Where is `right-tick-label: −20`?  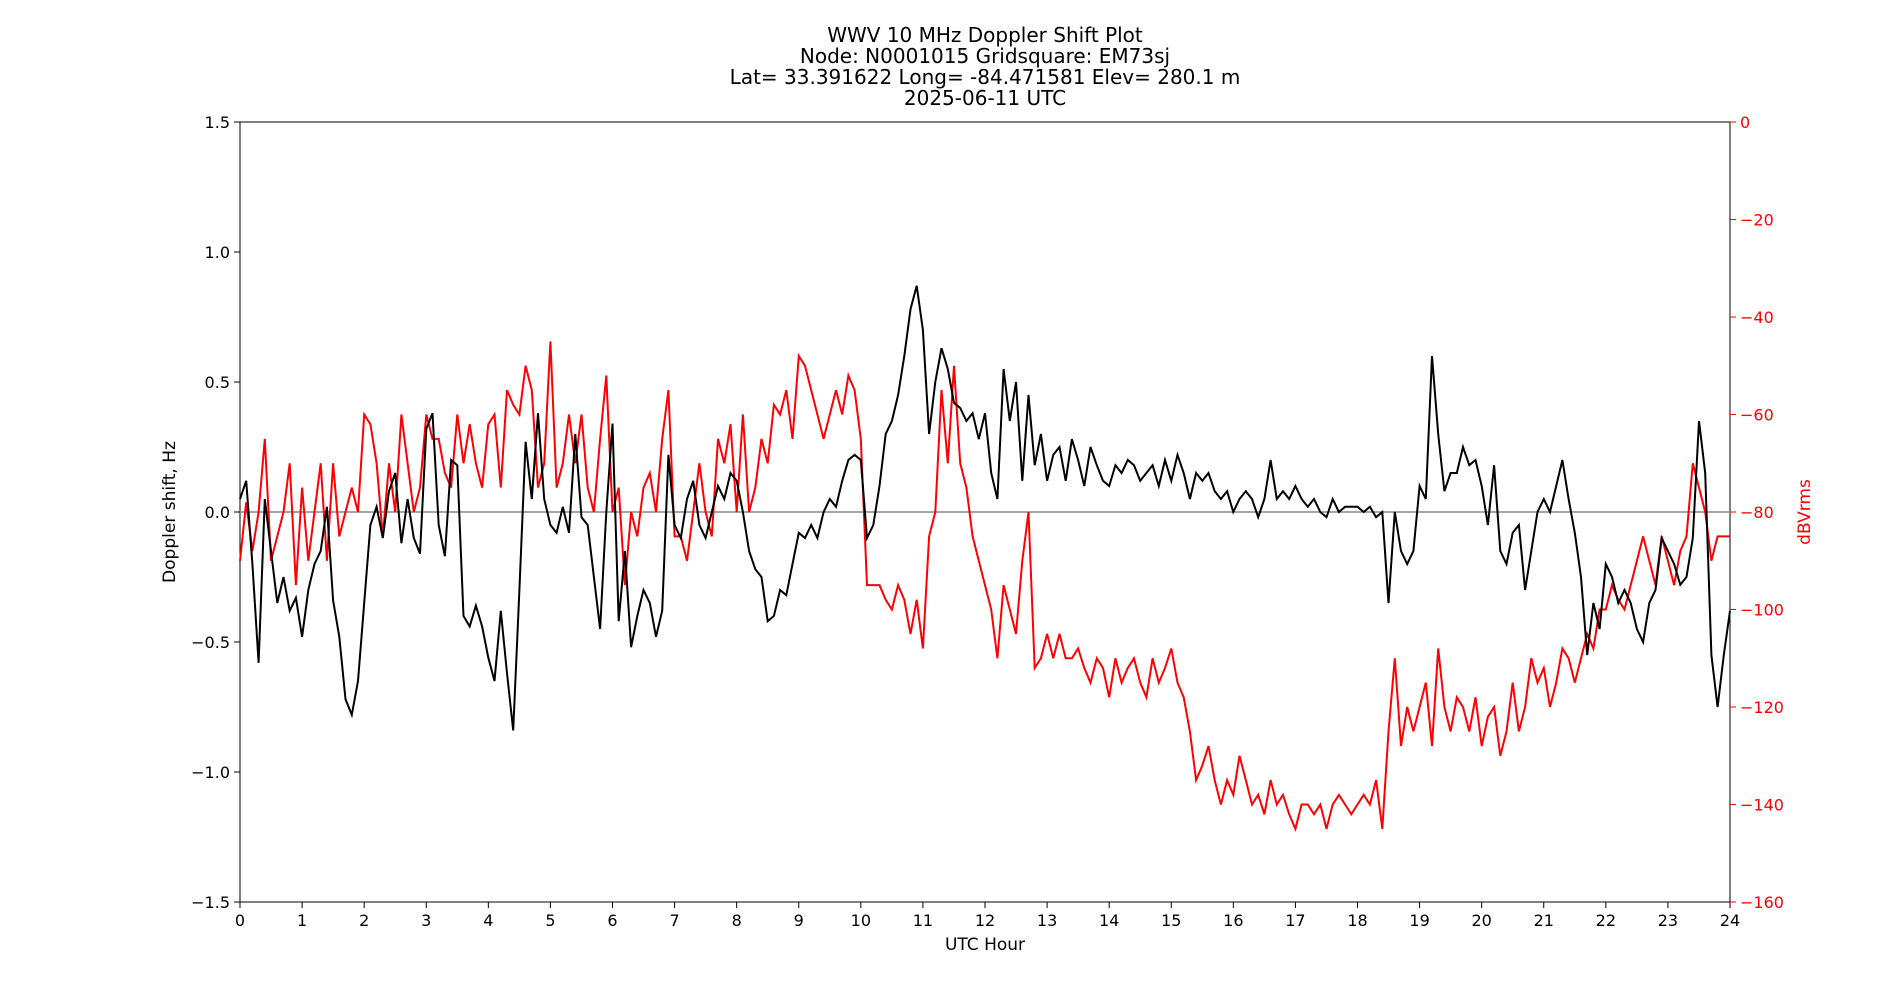 right-tick-label: −20 is located at coordinates (1757, 220).